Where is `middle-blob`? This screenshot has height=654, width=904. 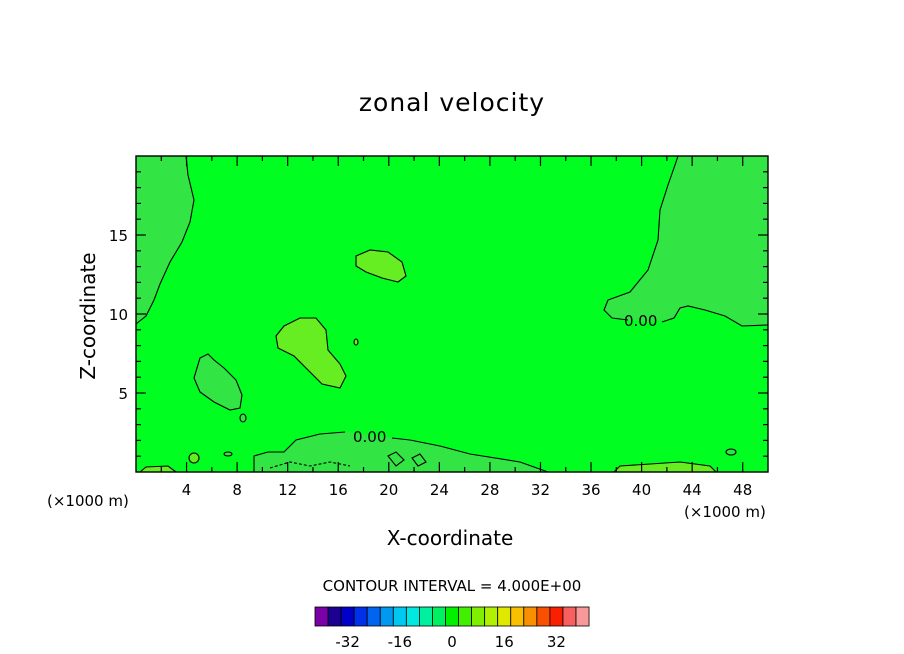 middle-blob is located at coordinates (311, 353).